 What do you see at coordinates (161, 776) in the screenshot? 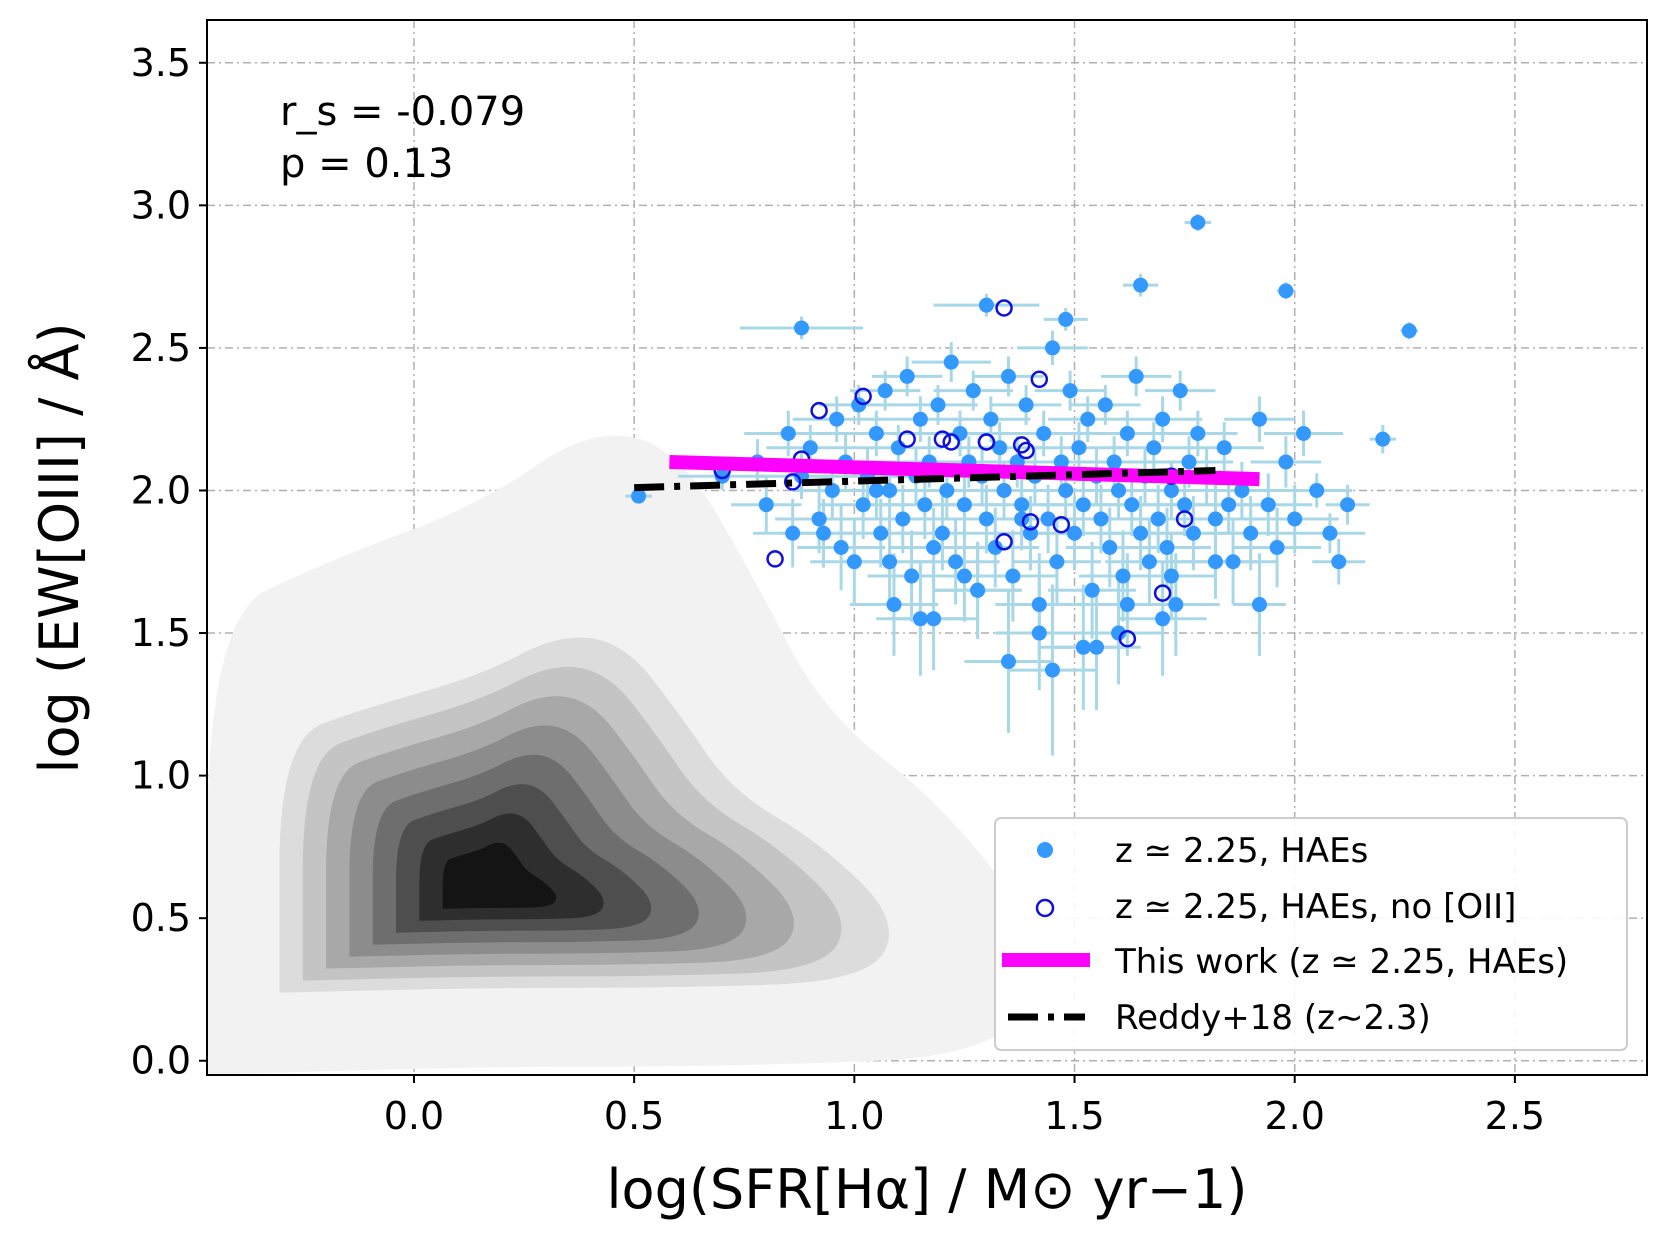
I see `y-tick-label: 1.0` at bounding box center [161, 776].